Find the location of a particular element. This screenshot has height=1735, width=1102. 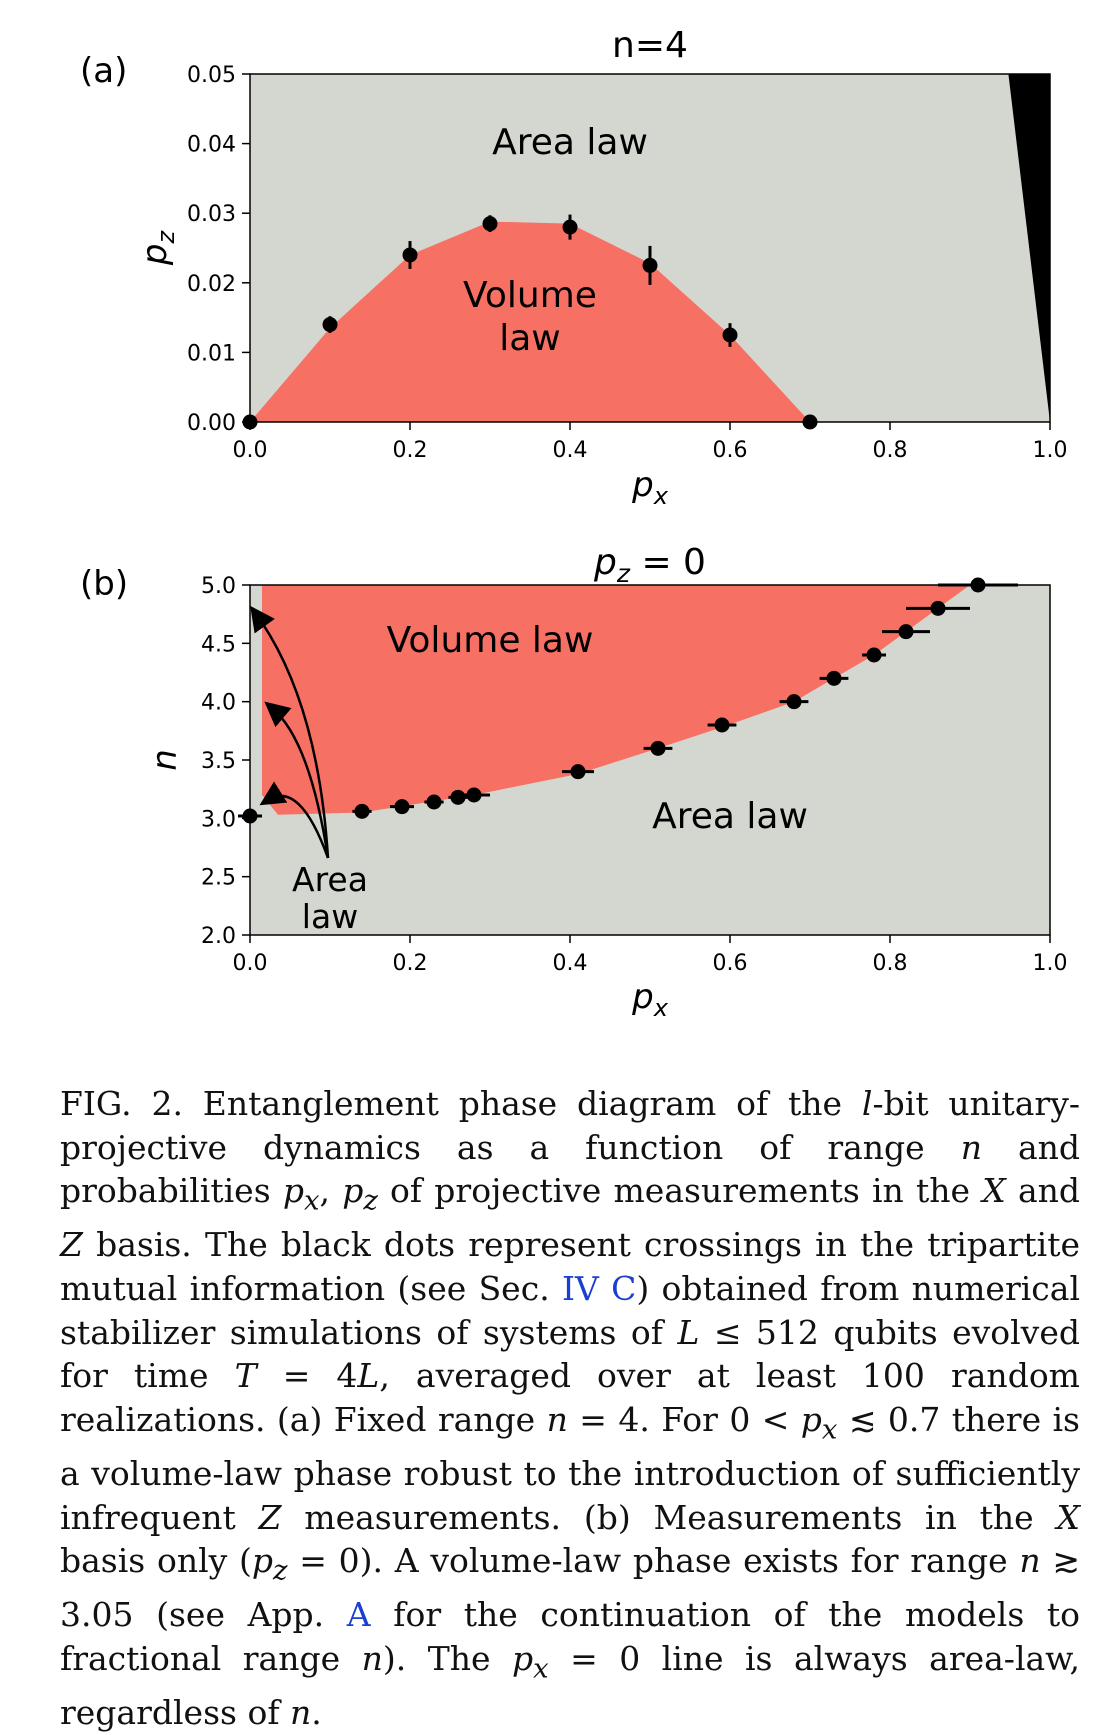

caption-fig-label: FIG. 2. is located at coordinates (121, 1103).